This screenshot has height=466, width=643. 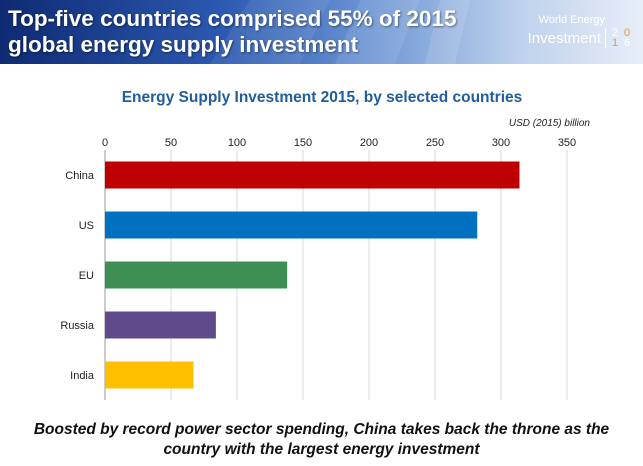 I want to click on bar-india, so click(x=149, y=375).